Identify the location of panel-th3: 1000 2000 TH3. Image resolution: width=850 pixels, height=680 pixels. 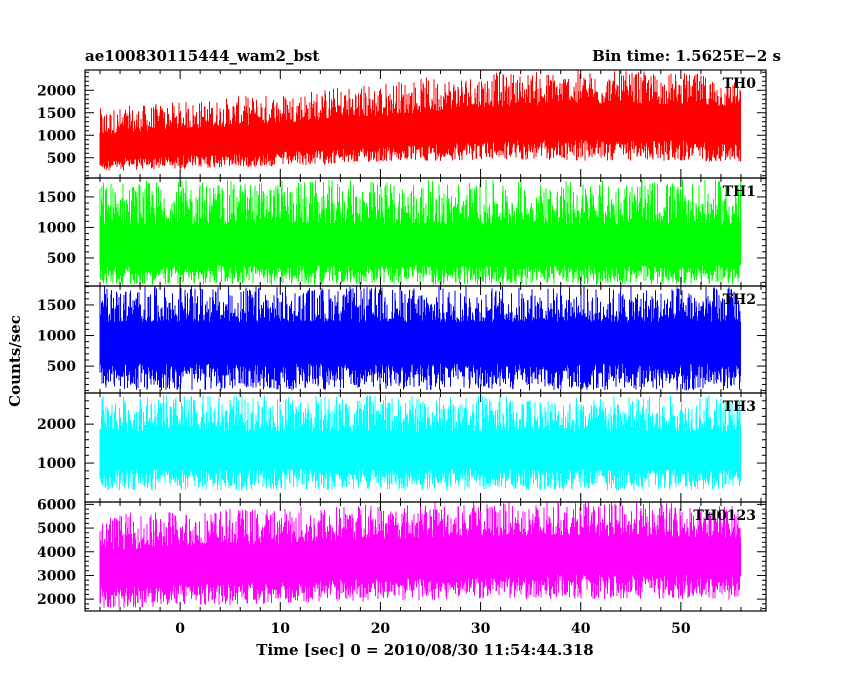
(402, 447).